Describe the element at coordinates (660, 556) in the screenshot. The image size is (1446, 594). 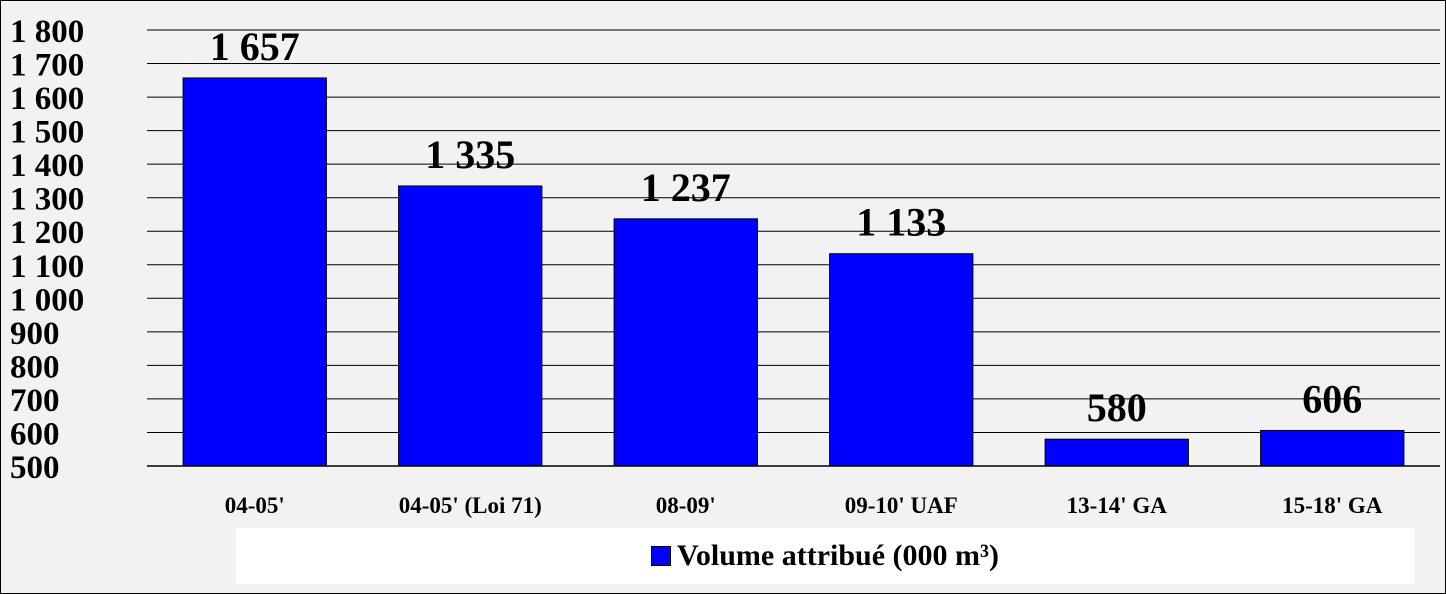
I see `legend-swatch` at that location.